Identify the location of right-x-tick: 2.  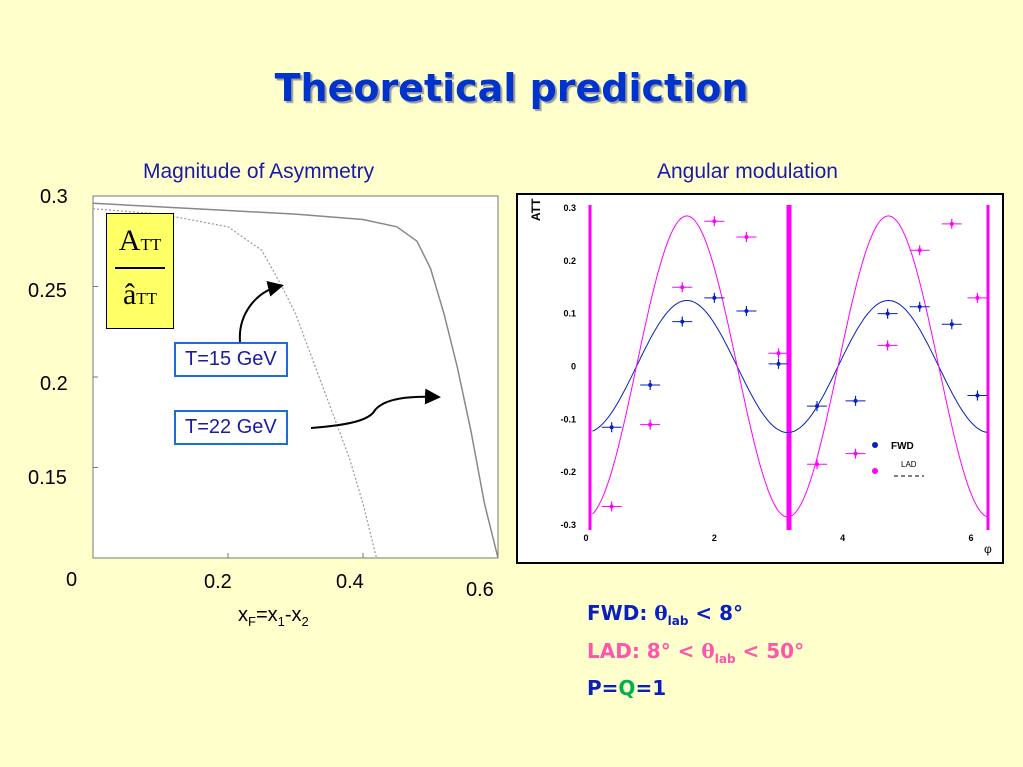
(714, 538).